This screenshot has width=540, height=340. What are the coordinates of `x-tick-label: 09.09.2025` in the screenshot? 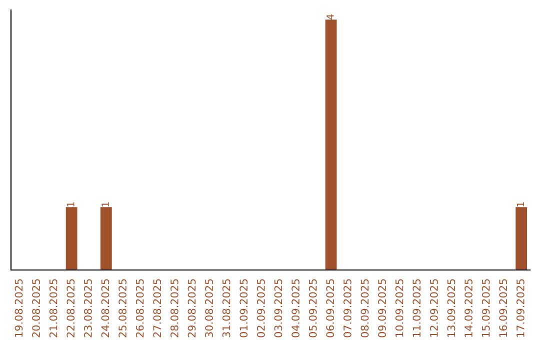 It's located at (382, 308).